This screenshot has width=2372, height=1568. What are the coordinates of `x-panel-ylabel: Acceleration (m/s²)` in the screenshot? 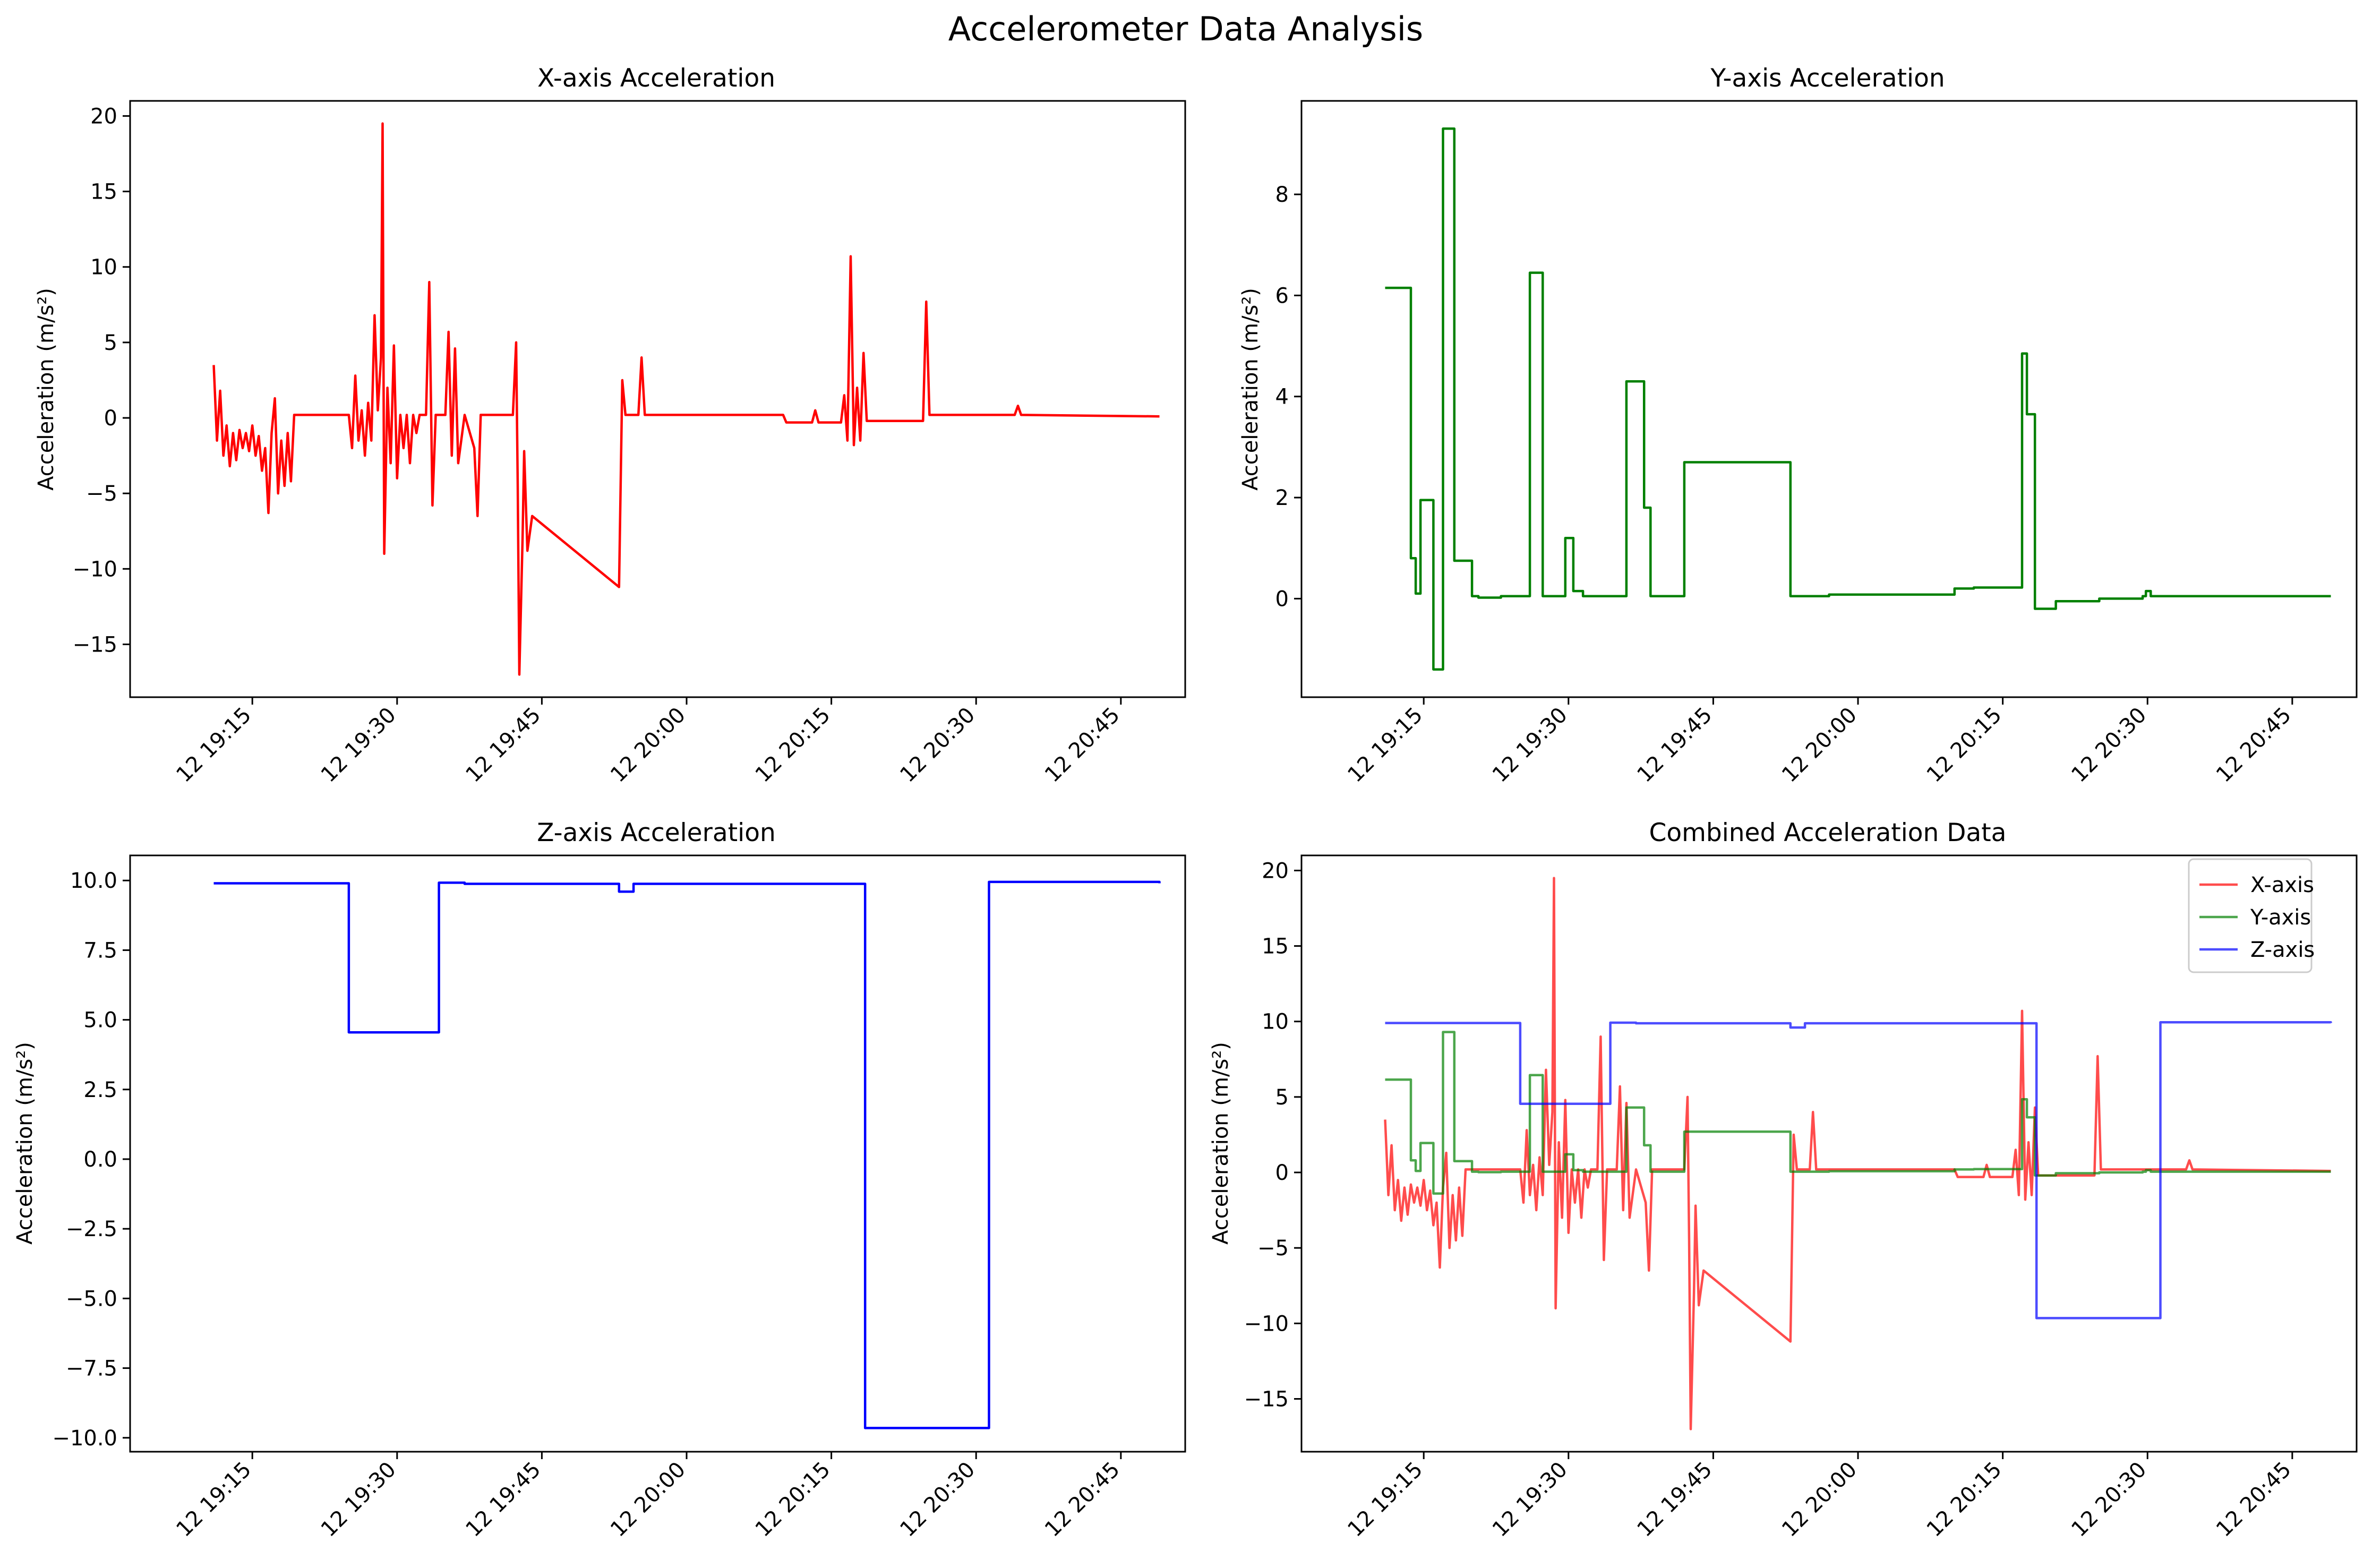 It's located at (46, 389).